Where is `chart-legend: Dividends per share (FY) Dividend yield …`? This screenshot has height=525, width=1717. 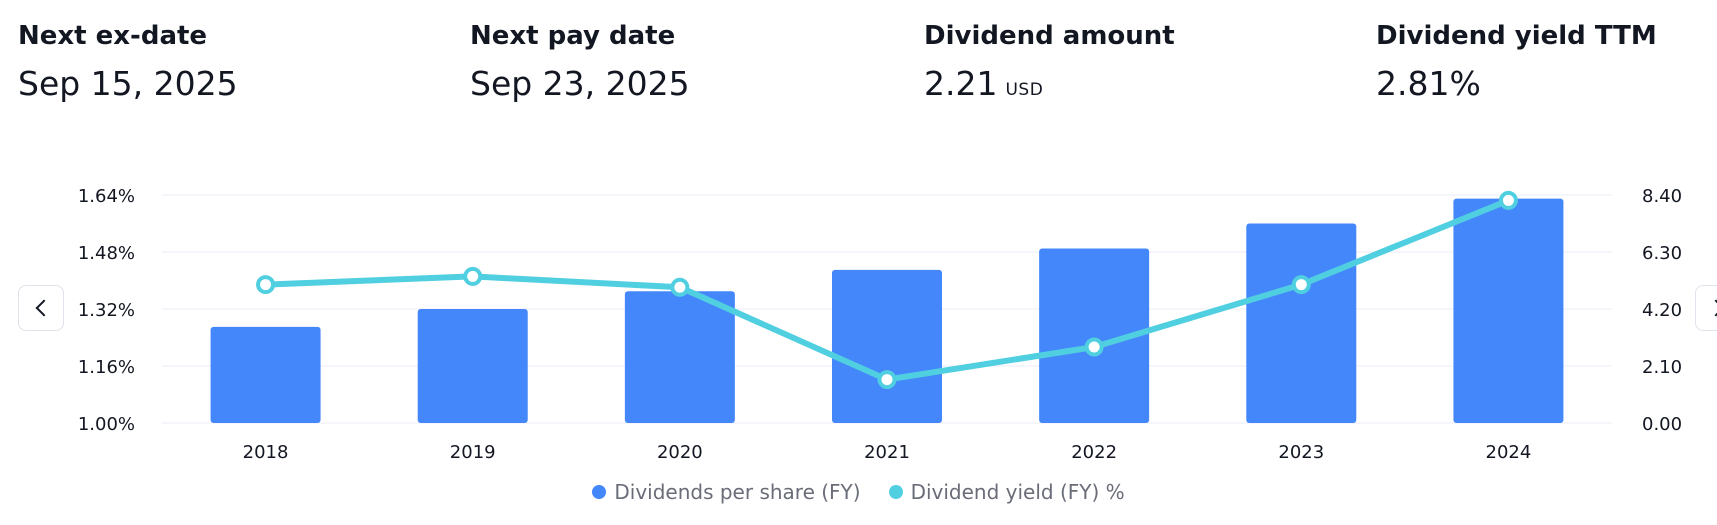
chart-legend: Dividends per share (FY) Dividend yield … is located at coordinates (858, 492).